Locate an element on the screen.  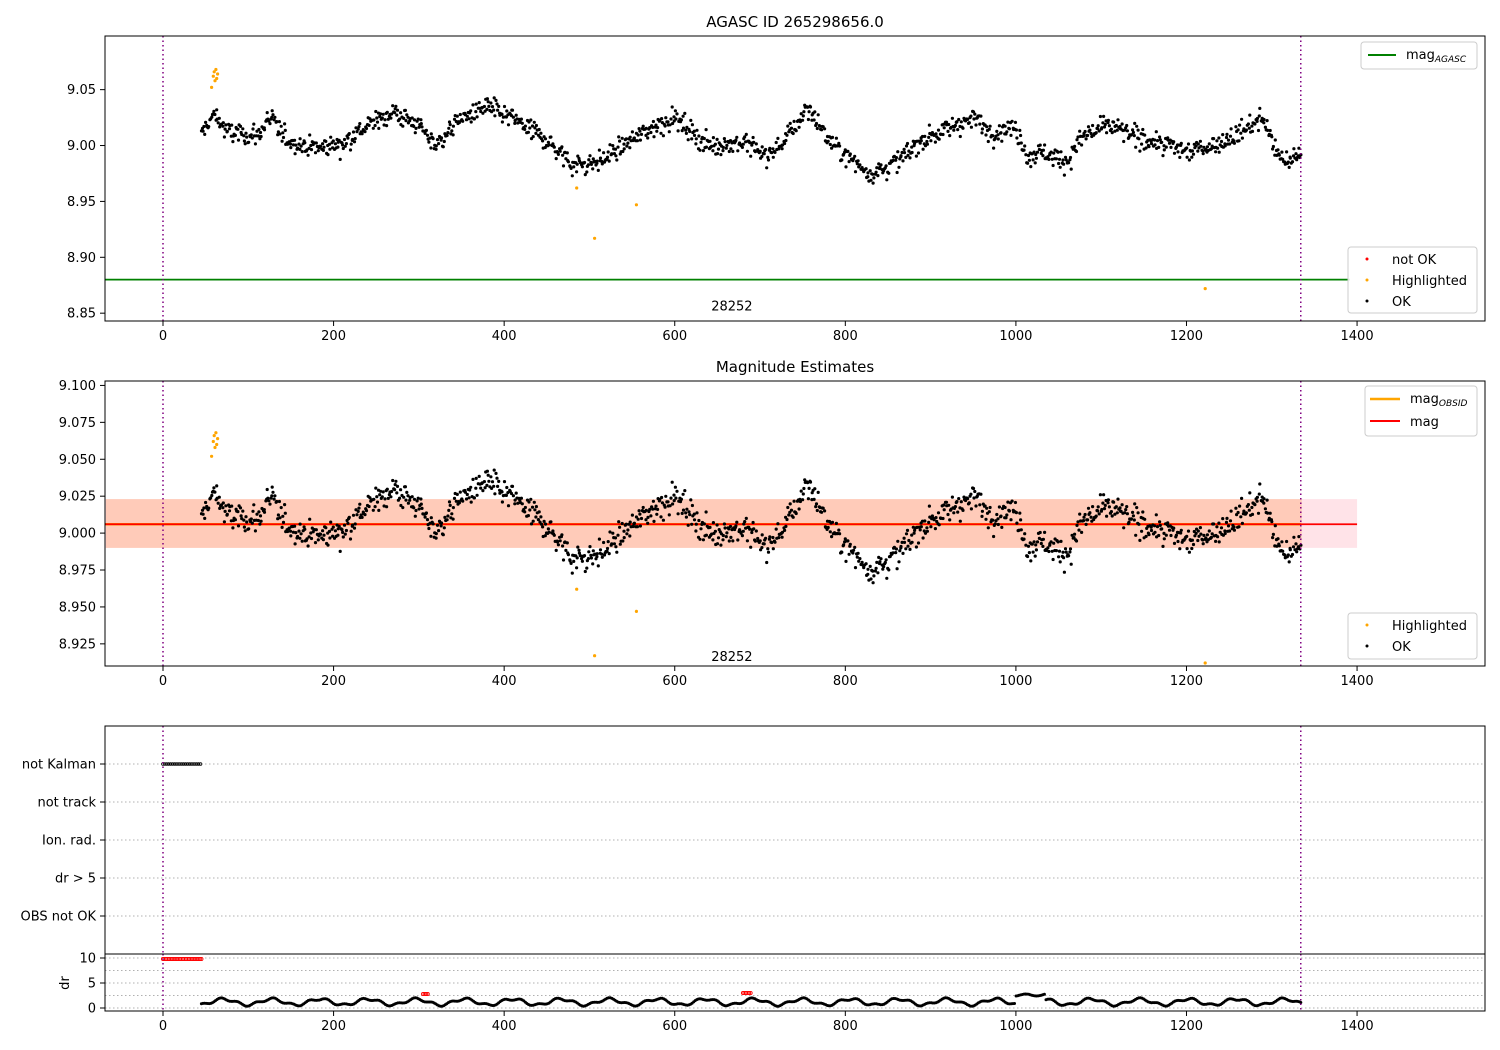
y-tick-label: 8.950 is located at coordinates (77, 607).